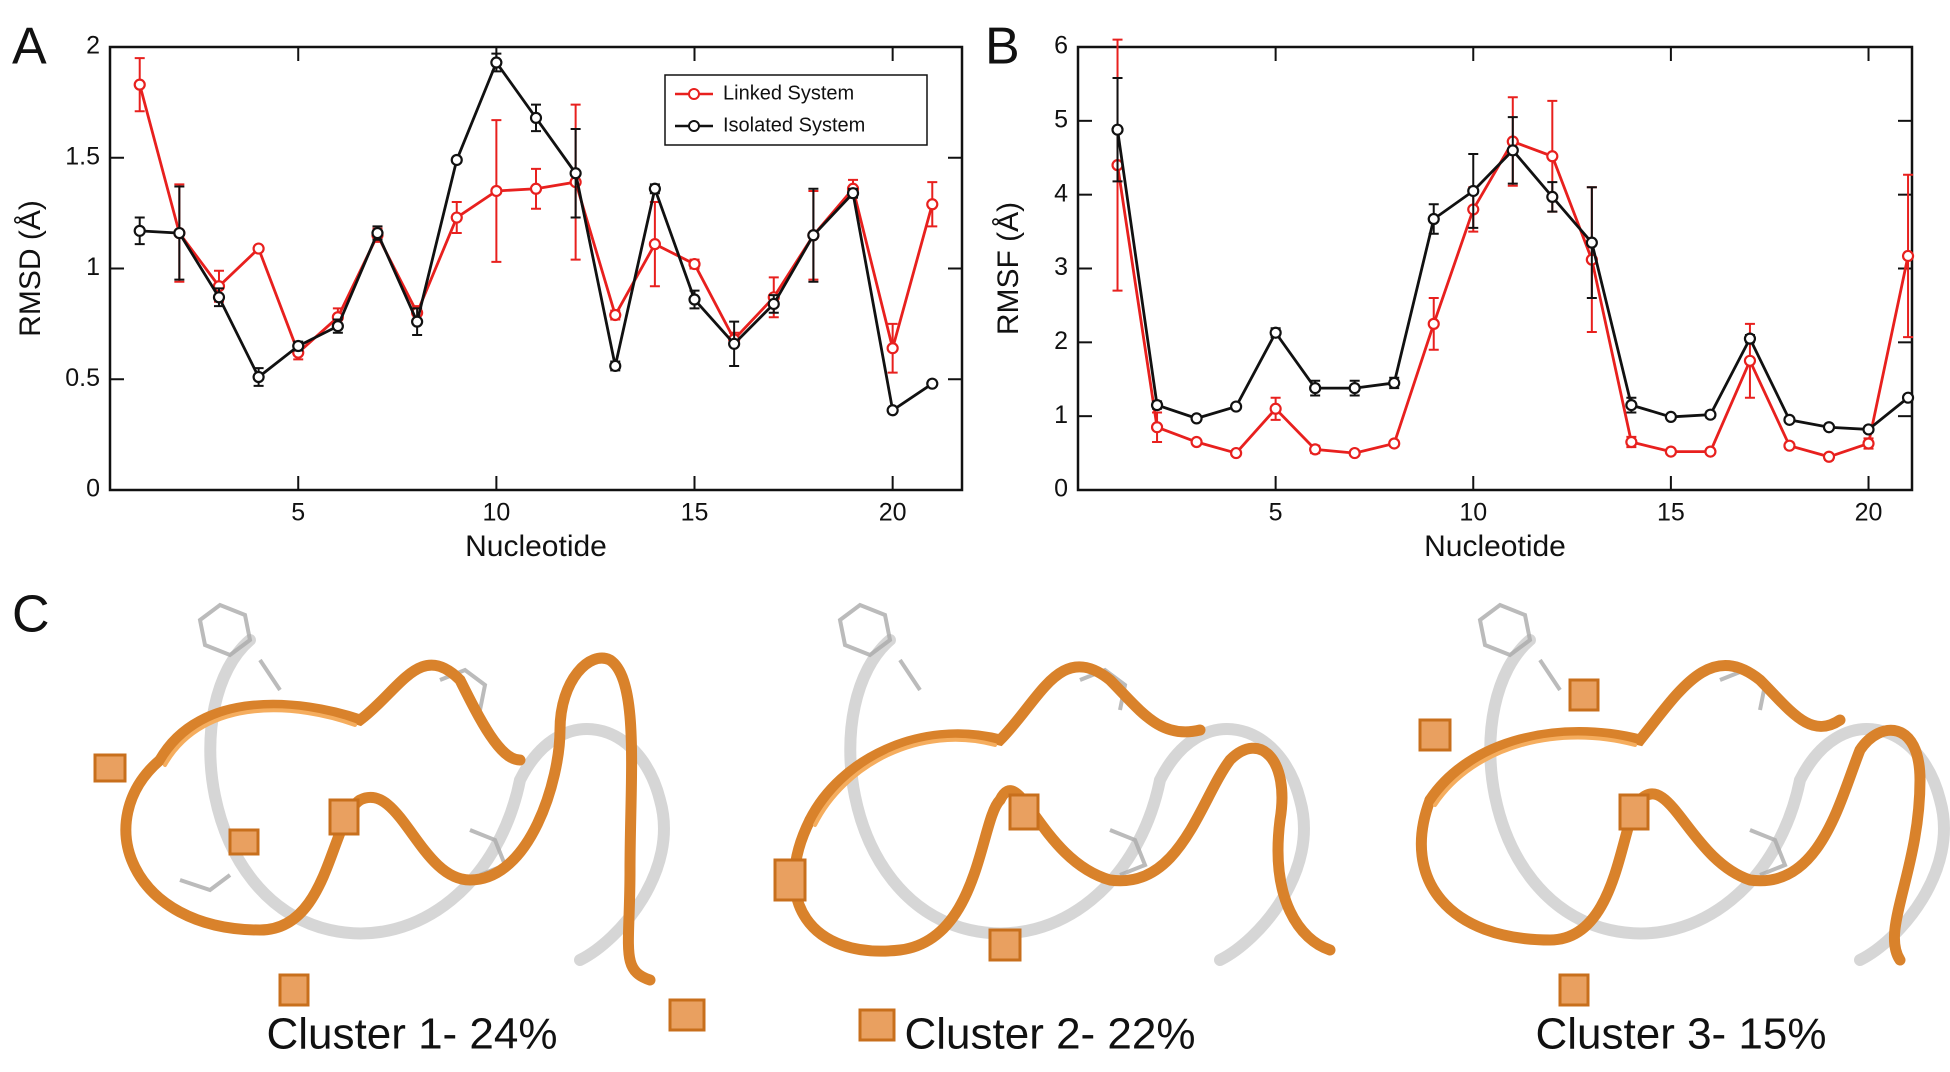  What do you see at coordinates (1061, 193) in the screenshot?
I see `y-tick-label: 4` at bounding box center [1061, 193].